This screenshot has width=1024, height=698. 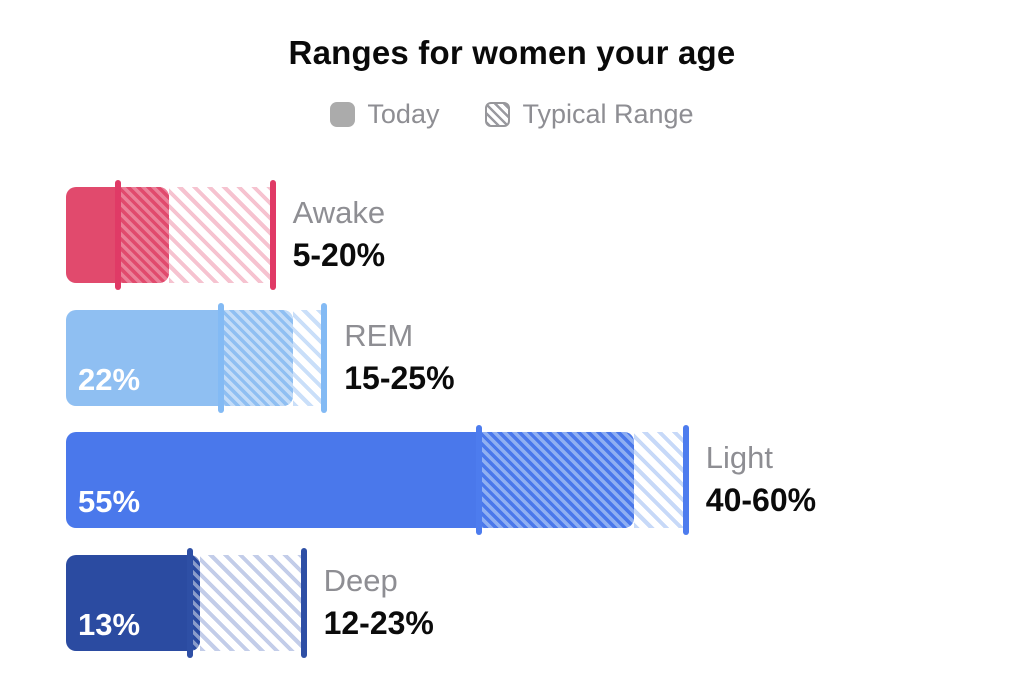 What do you see at coordinates (343, 114) in the screenshot?
I see `today-swatch-icon` at bounding box center [343, 114].